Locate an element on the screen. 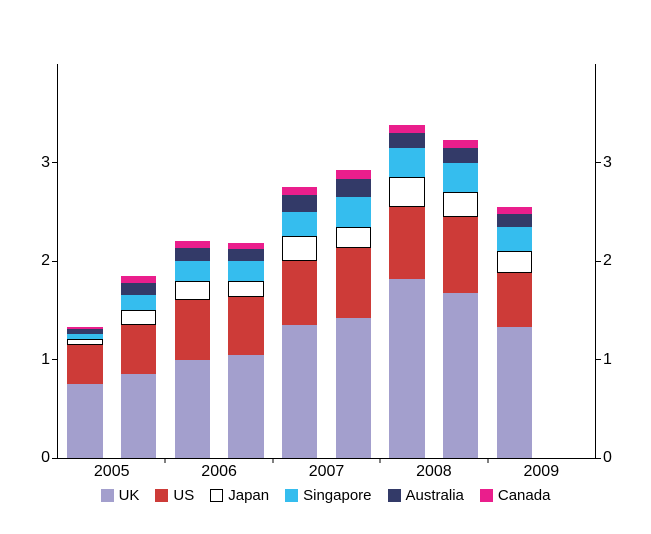 The width and height of the screenshot is (651, 534). legend-item-australia: Australia is located at coordinates (425, 495).